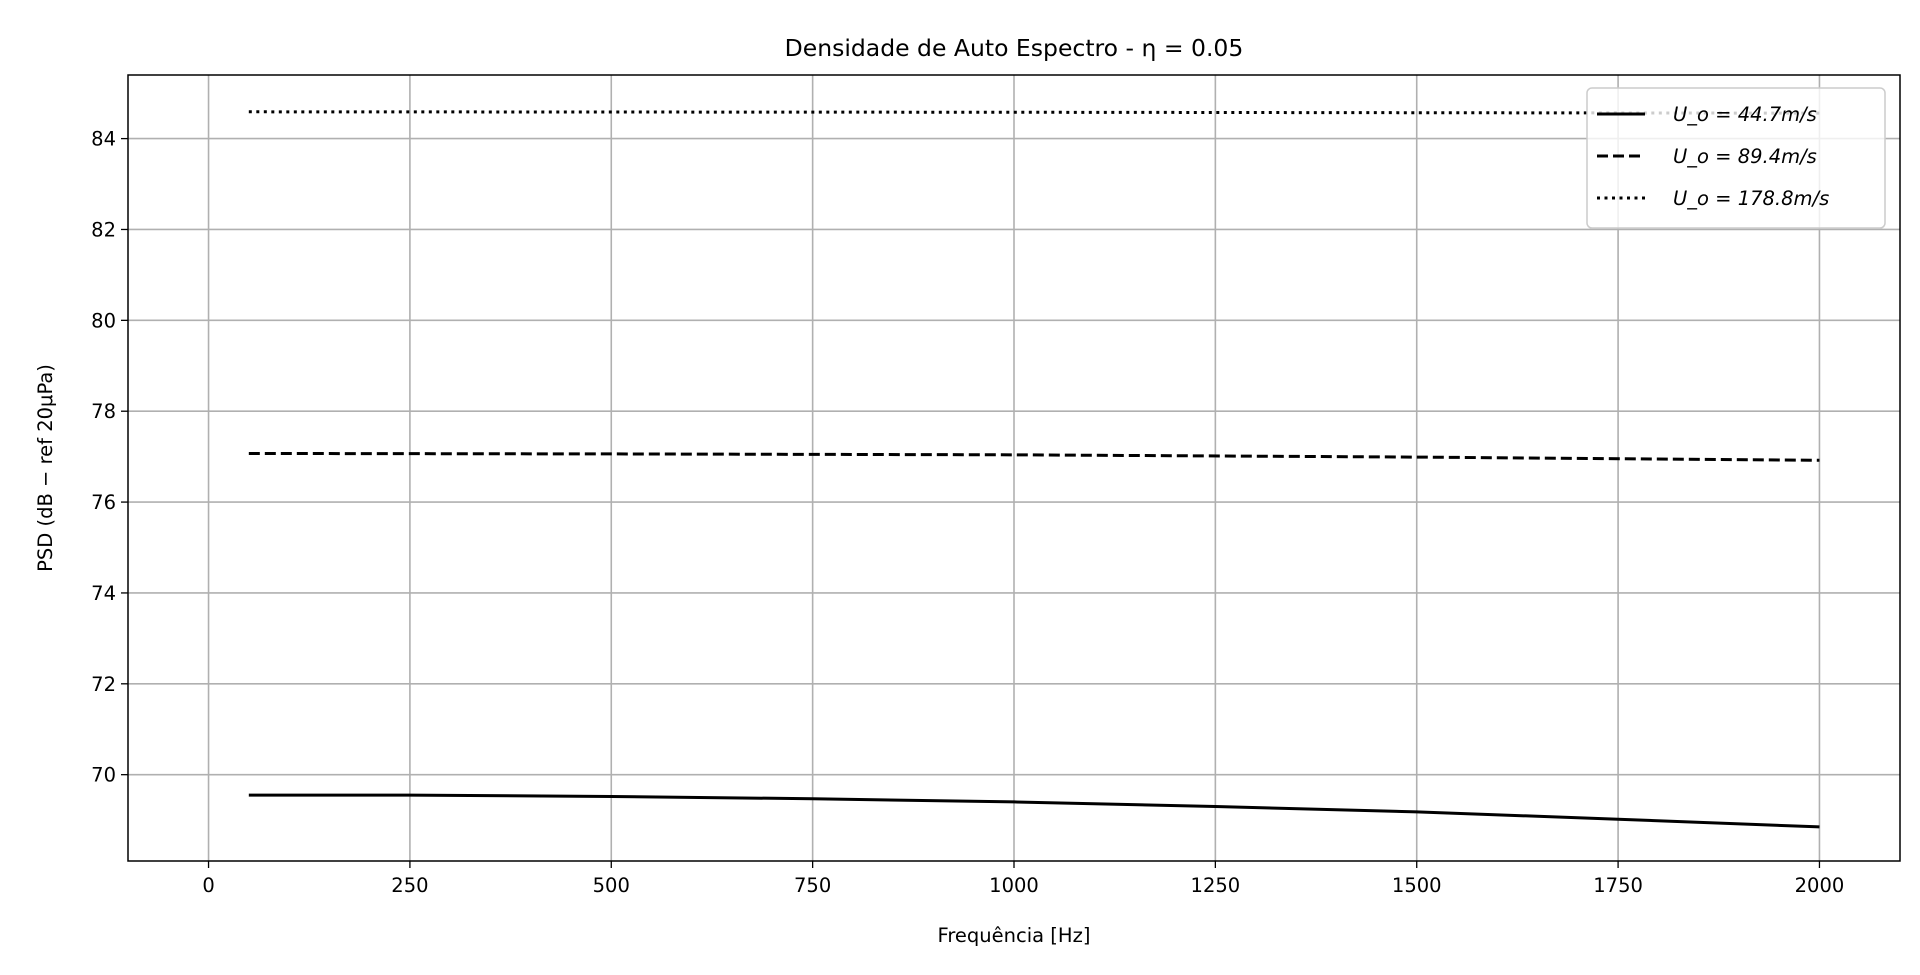 The image size is (1920, 975). Describe the element at coordinates (1014, 935) in the screenshot. I see `x-axis-label: Frequência [Hz]` at that location.